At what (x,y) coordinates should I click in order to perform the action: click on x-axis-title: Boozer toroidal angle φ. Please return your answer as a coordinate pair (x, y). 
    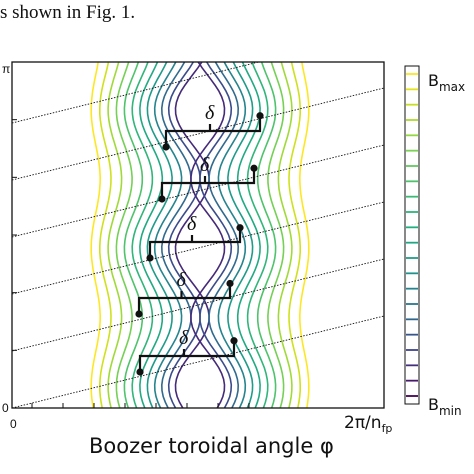
    Looking at the image, I should click on (211, 446).